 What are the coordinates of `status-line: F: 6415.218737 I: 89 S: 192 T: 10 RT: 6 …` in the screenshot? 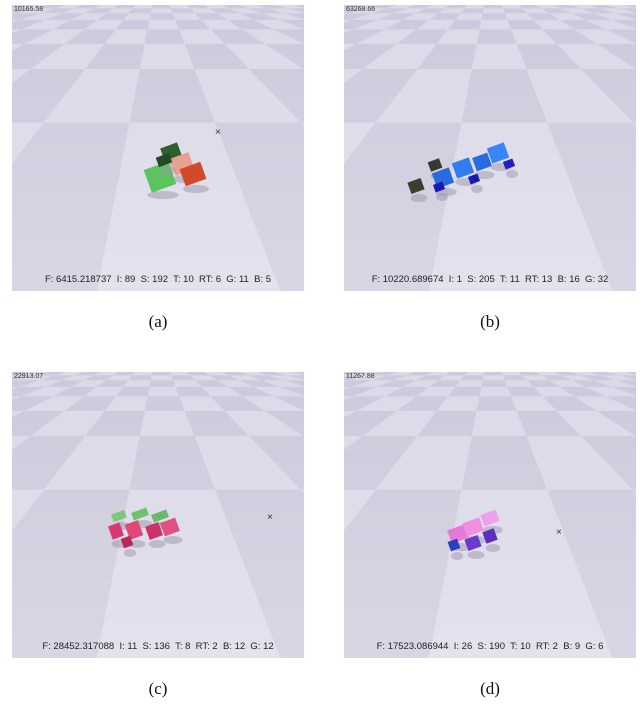 It's located at (158, 279).